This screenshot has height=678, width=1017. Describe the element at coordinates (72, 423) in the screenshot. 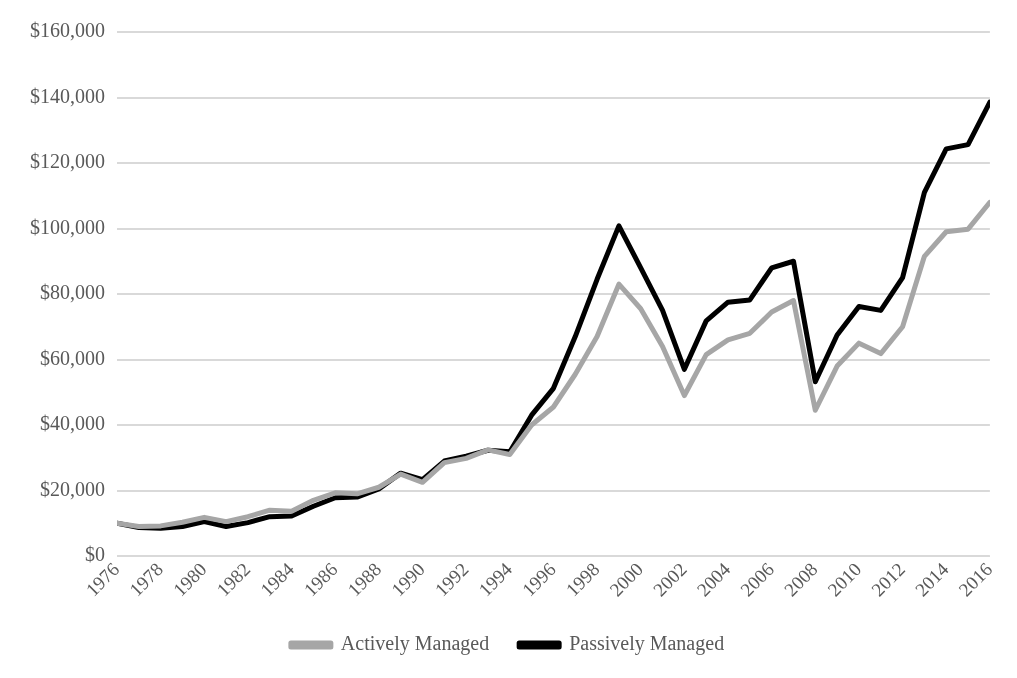

I see `y-tick-label: $40,000` at that location.